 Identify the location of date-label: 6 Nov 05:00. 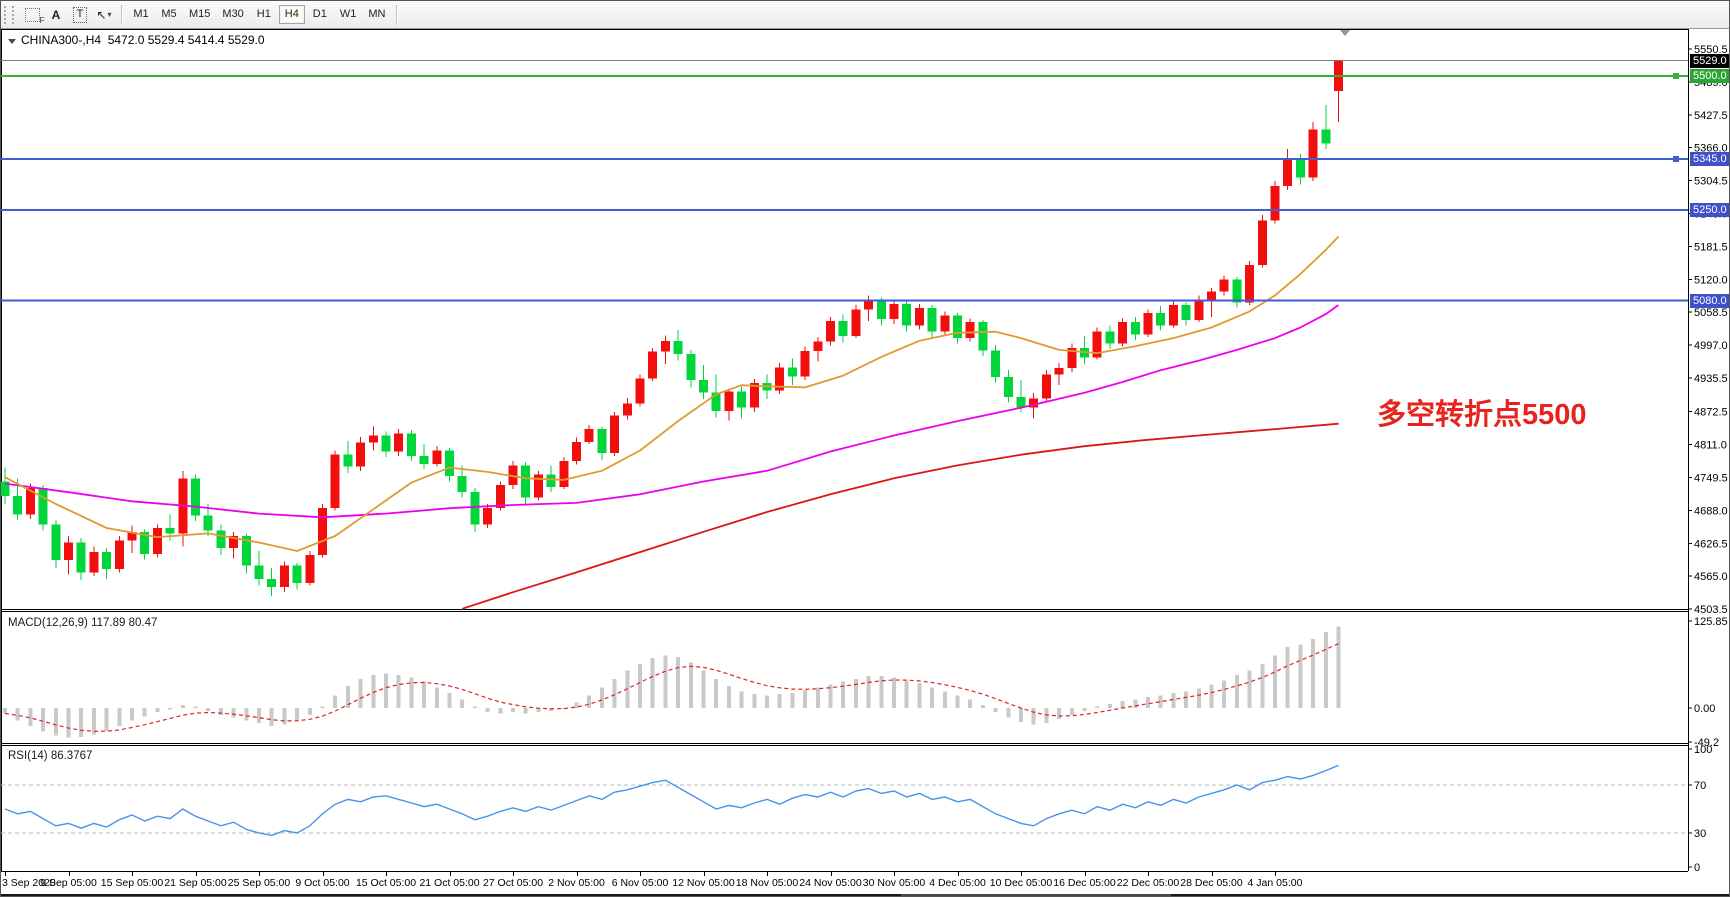
(640, 883).